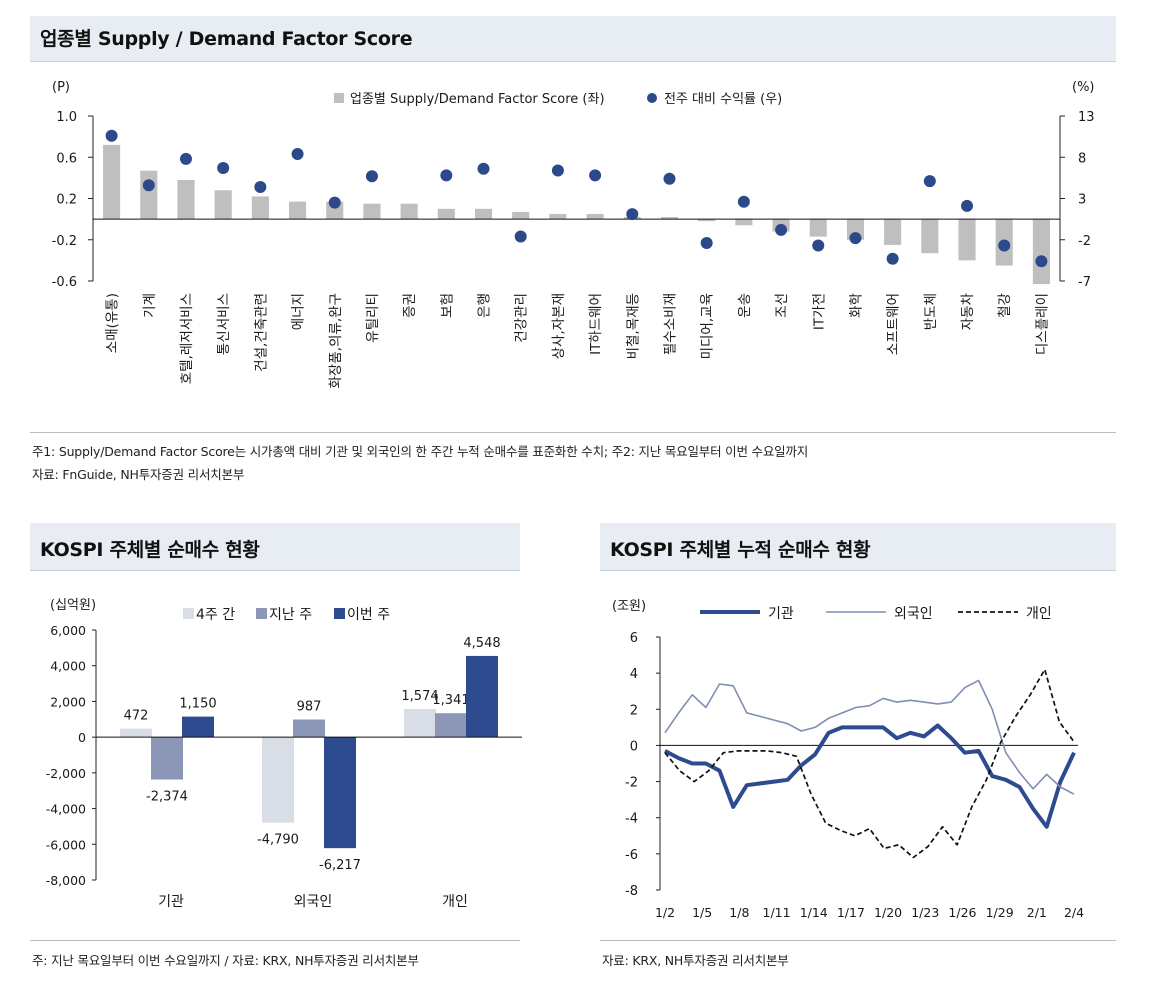 The height and width of the screenshot is (992, 1152). I want to click on x-tick-label: 1/14, so click(814, 912).